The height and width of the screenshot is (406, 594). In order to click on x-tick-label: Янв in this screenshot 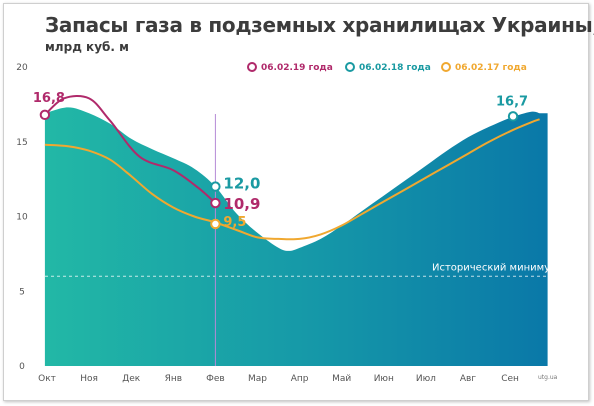, I will do `click(173, 379)`.